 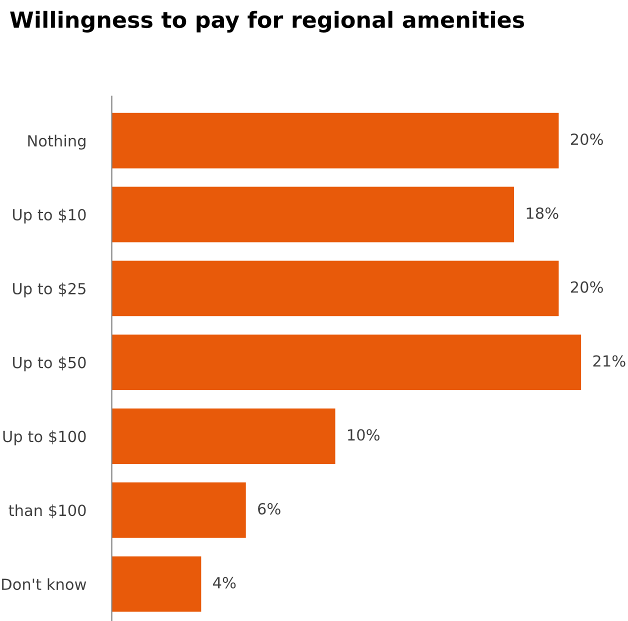 What do you see at coordinates (44, 438) in the screenshot?
I see `y-tick-label: Up to $100` at bounding box center [44, 438].